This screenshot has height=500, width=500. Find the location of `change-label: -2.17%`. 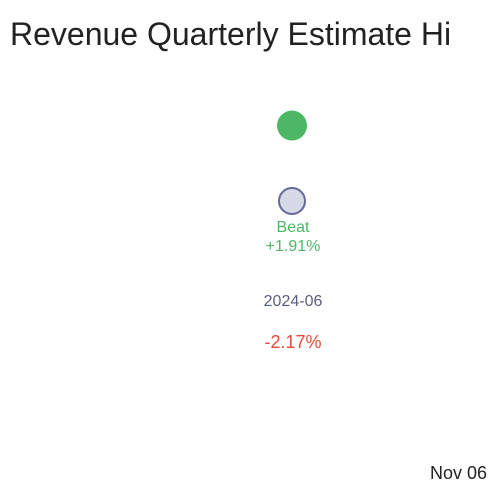

change-label: -2.17% is located at coordinates (292, 342).